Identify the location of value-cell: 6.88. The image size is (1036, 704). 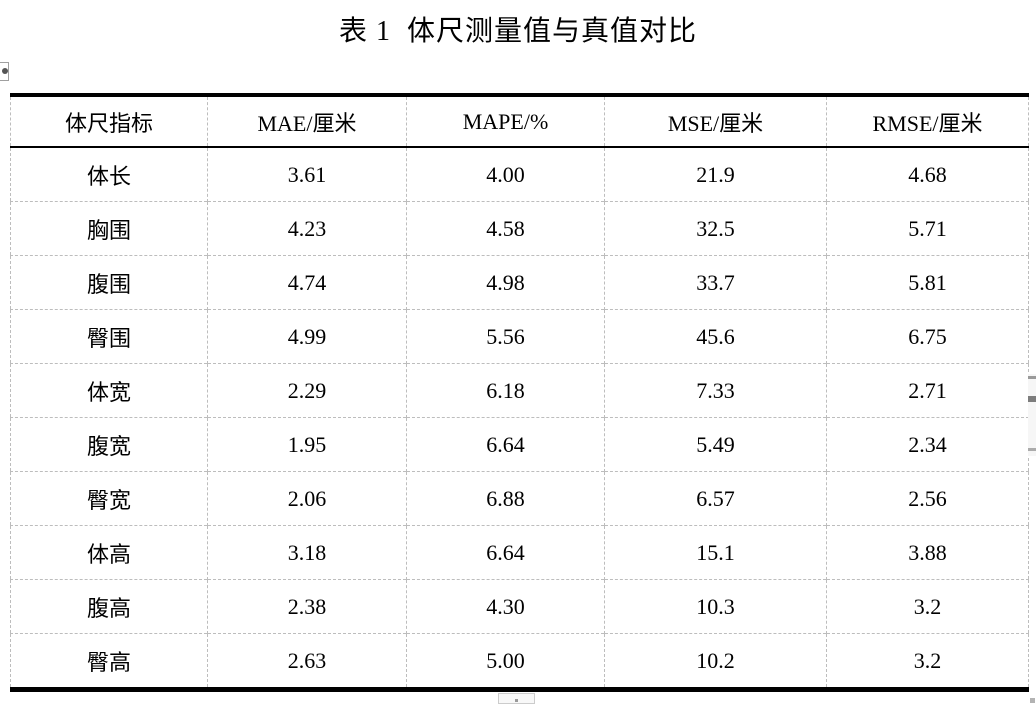
(505, 498).